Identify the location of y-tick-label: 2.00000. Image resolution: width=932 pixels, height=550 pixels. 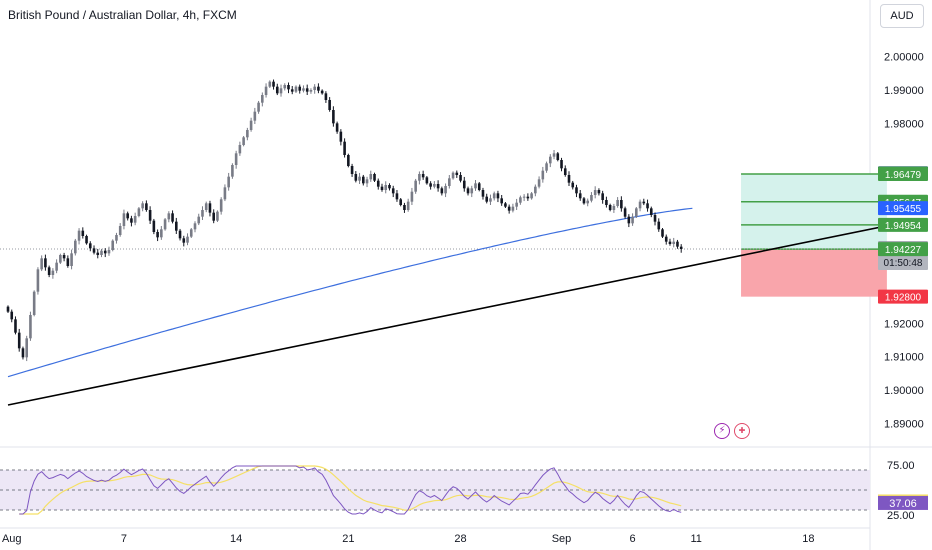
(904, 58).